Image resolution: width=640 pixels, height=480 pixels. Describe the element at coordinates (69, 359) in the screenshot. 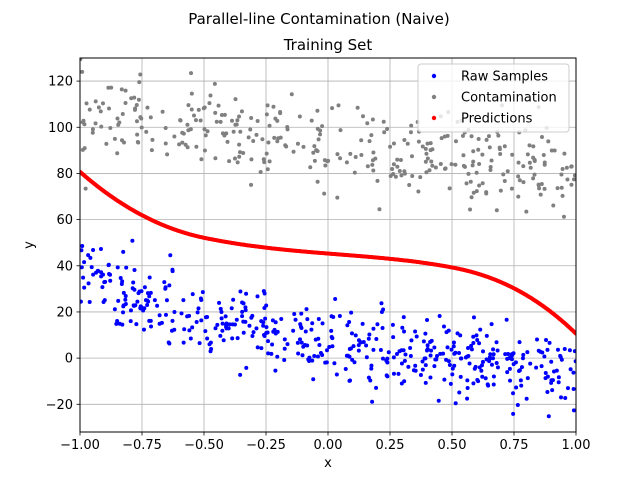

I see `y-tick-label: 0` at that location.